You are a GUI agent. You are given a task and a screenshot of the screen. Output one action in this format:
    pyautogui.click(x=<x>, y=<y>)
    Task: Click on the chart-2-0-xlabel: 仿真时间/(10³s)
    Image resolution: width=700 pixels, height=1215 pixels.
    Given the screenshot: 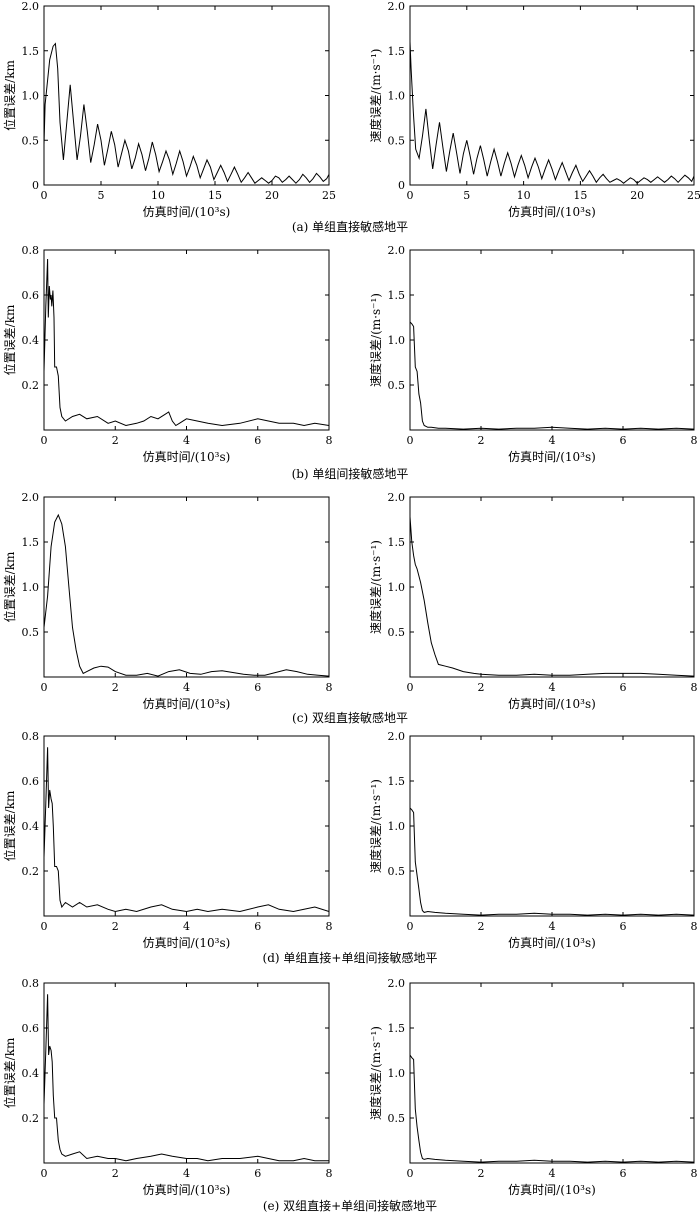 What is the action you would take?
    pyautogui.click(x=187, y=704)
    